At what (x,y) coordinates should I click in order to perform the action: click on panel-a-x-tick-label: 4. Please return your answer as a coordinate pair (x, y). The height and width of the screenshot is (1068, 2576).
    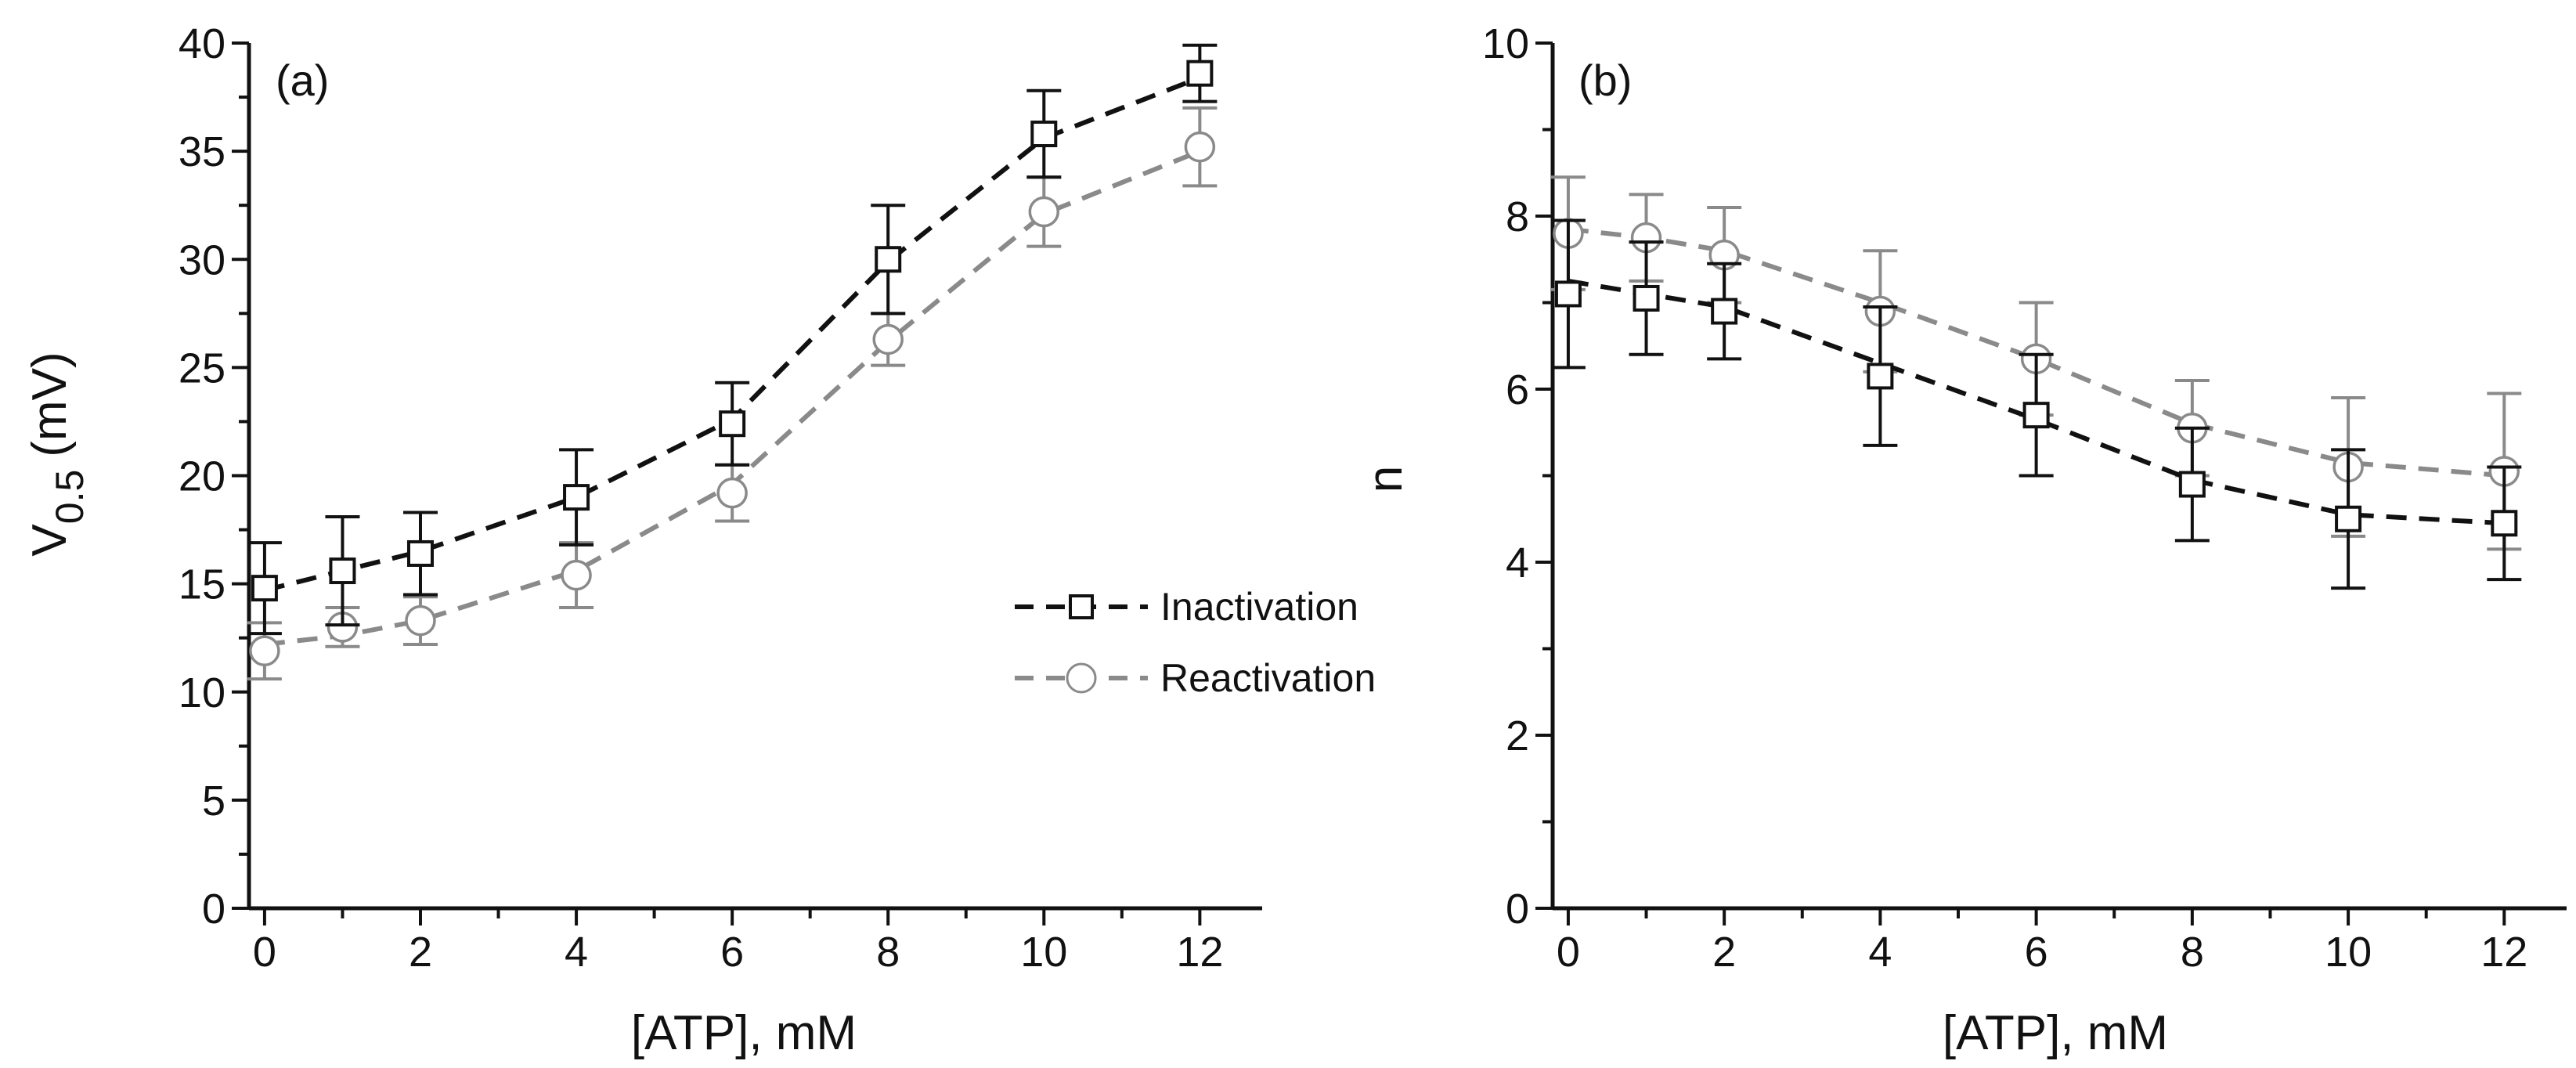
    Looking at the image, I should click on (576, 952).